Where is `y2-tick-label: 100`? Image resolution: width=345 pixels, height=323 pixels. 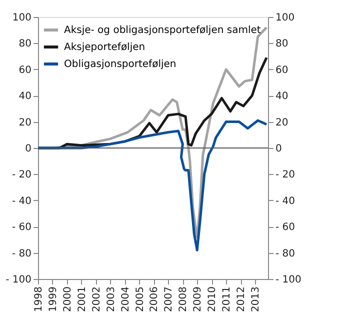
y2-tick-label: 100 is located at coordinates (285, 18).